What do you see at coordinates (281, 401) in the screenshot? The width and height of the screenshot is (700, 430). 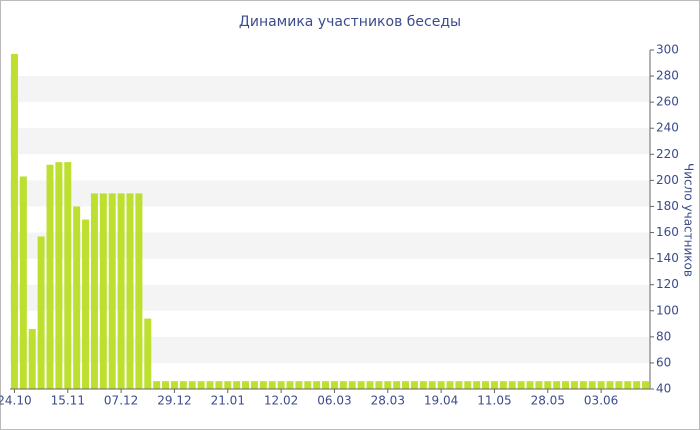 I see `x-tick-label: 12.02` at bounding box center [281, 401].